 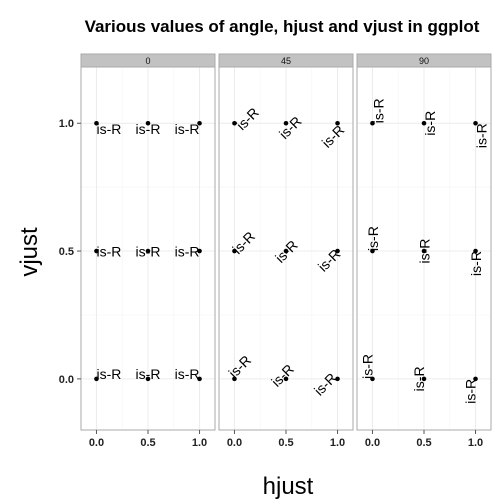 I want to click on x-axis-title: hjust, so click(x=288, y=486).